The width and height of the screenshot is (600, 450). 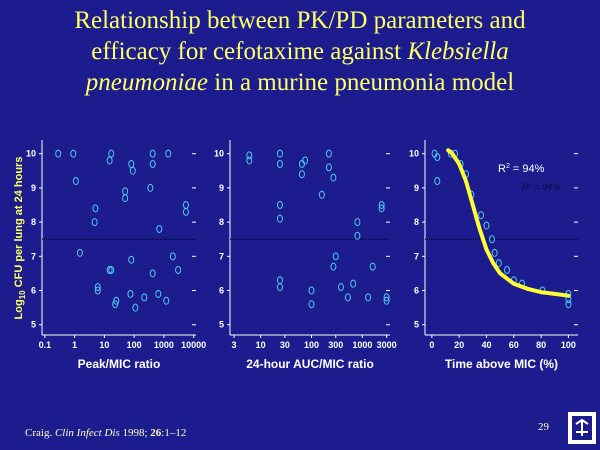 I want to click on y-label-sub: 10, so click(x=22, y=294).